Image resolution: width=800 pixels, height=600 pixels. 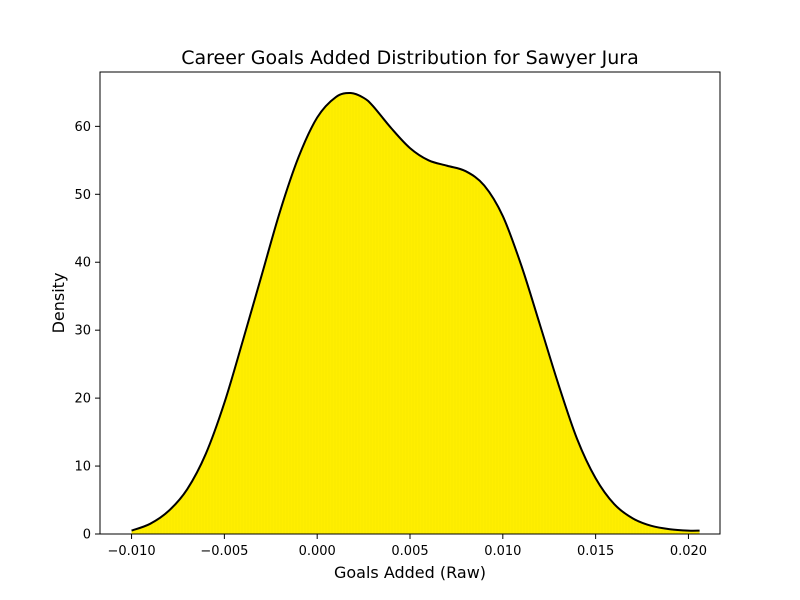 I want to click on x-tick-label: 0.015, so click(x=595, y=551).